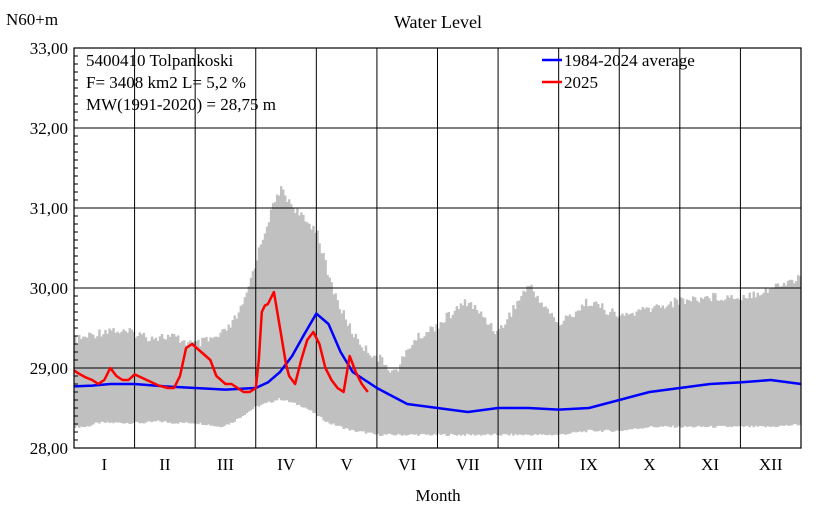  What do you see at coordinates (166, 82) in the screenshot?
I see `info-area: F= 3408 km2 L= 5,2 %` at bounding box center [166, 82].